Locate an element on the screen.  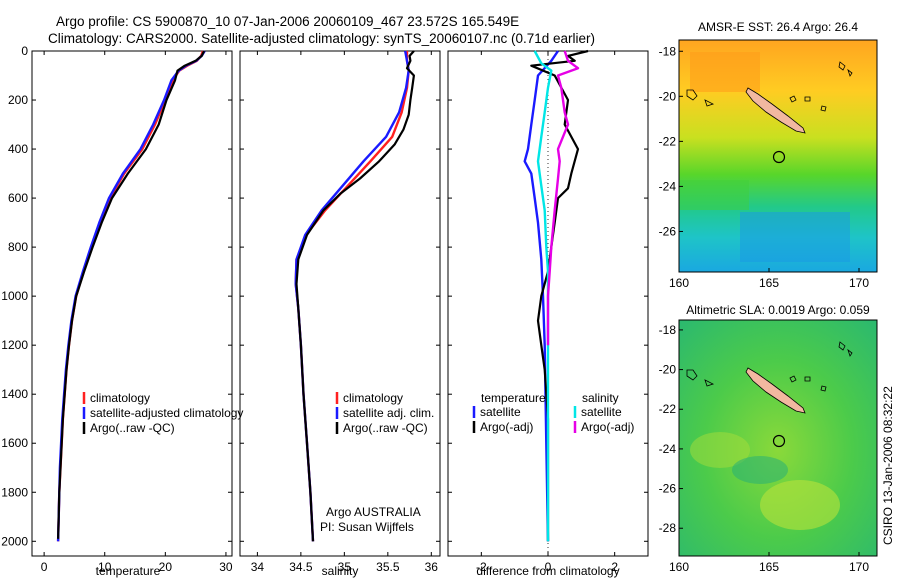
series-line-temperature-argo-adj is located at coordinates (559, 295).